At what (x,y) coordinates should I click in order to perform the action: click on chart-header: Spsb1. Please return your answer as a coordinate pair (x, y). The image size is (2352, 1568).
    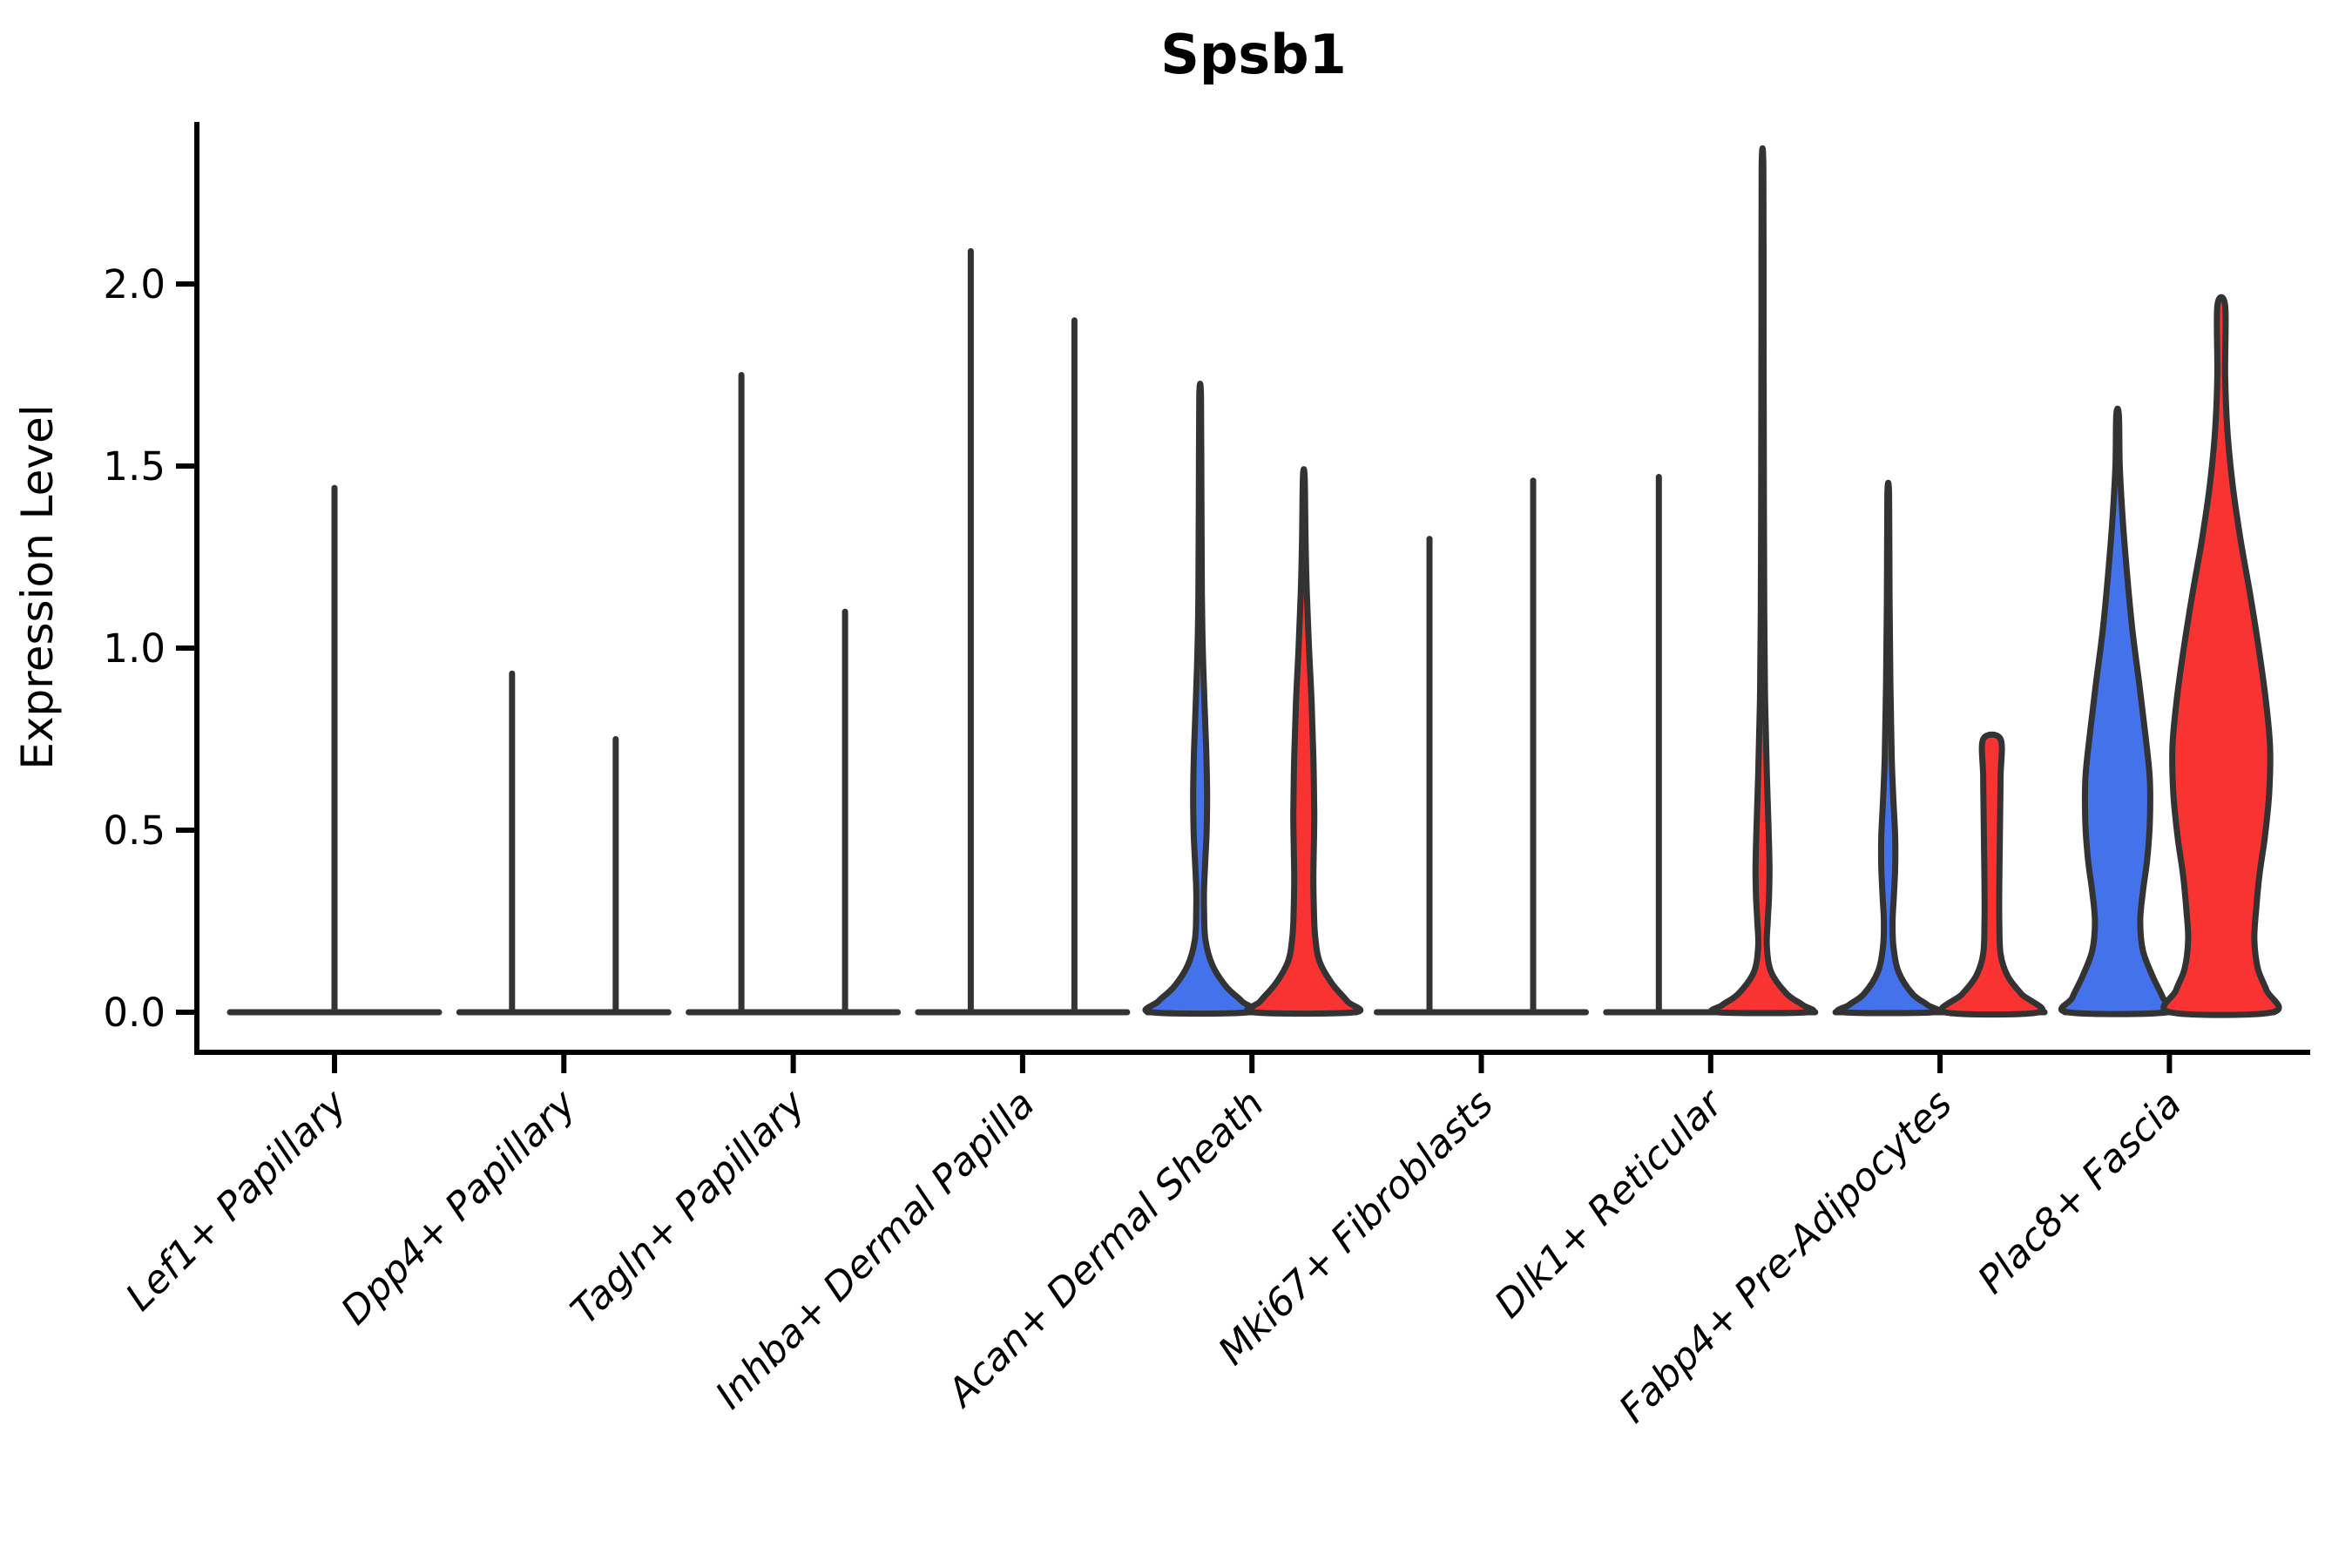
    Looking at the image, I should click on (1253, 54).